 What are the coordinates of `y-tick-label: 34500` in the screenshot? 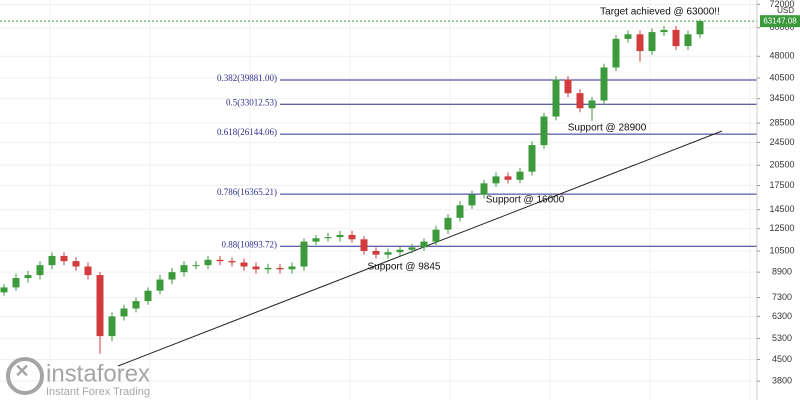 It's located at (781, 98).